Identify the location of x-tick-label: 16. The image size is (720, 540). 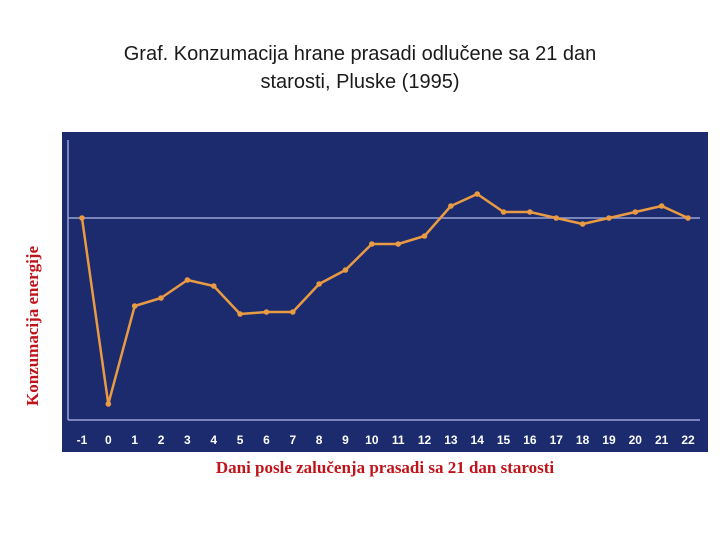
(530, 440).